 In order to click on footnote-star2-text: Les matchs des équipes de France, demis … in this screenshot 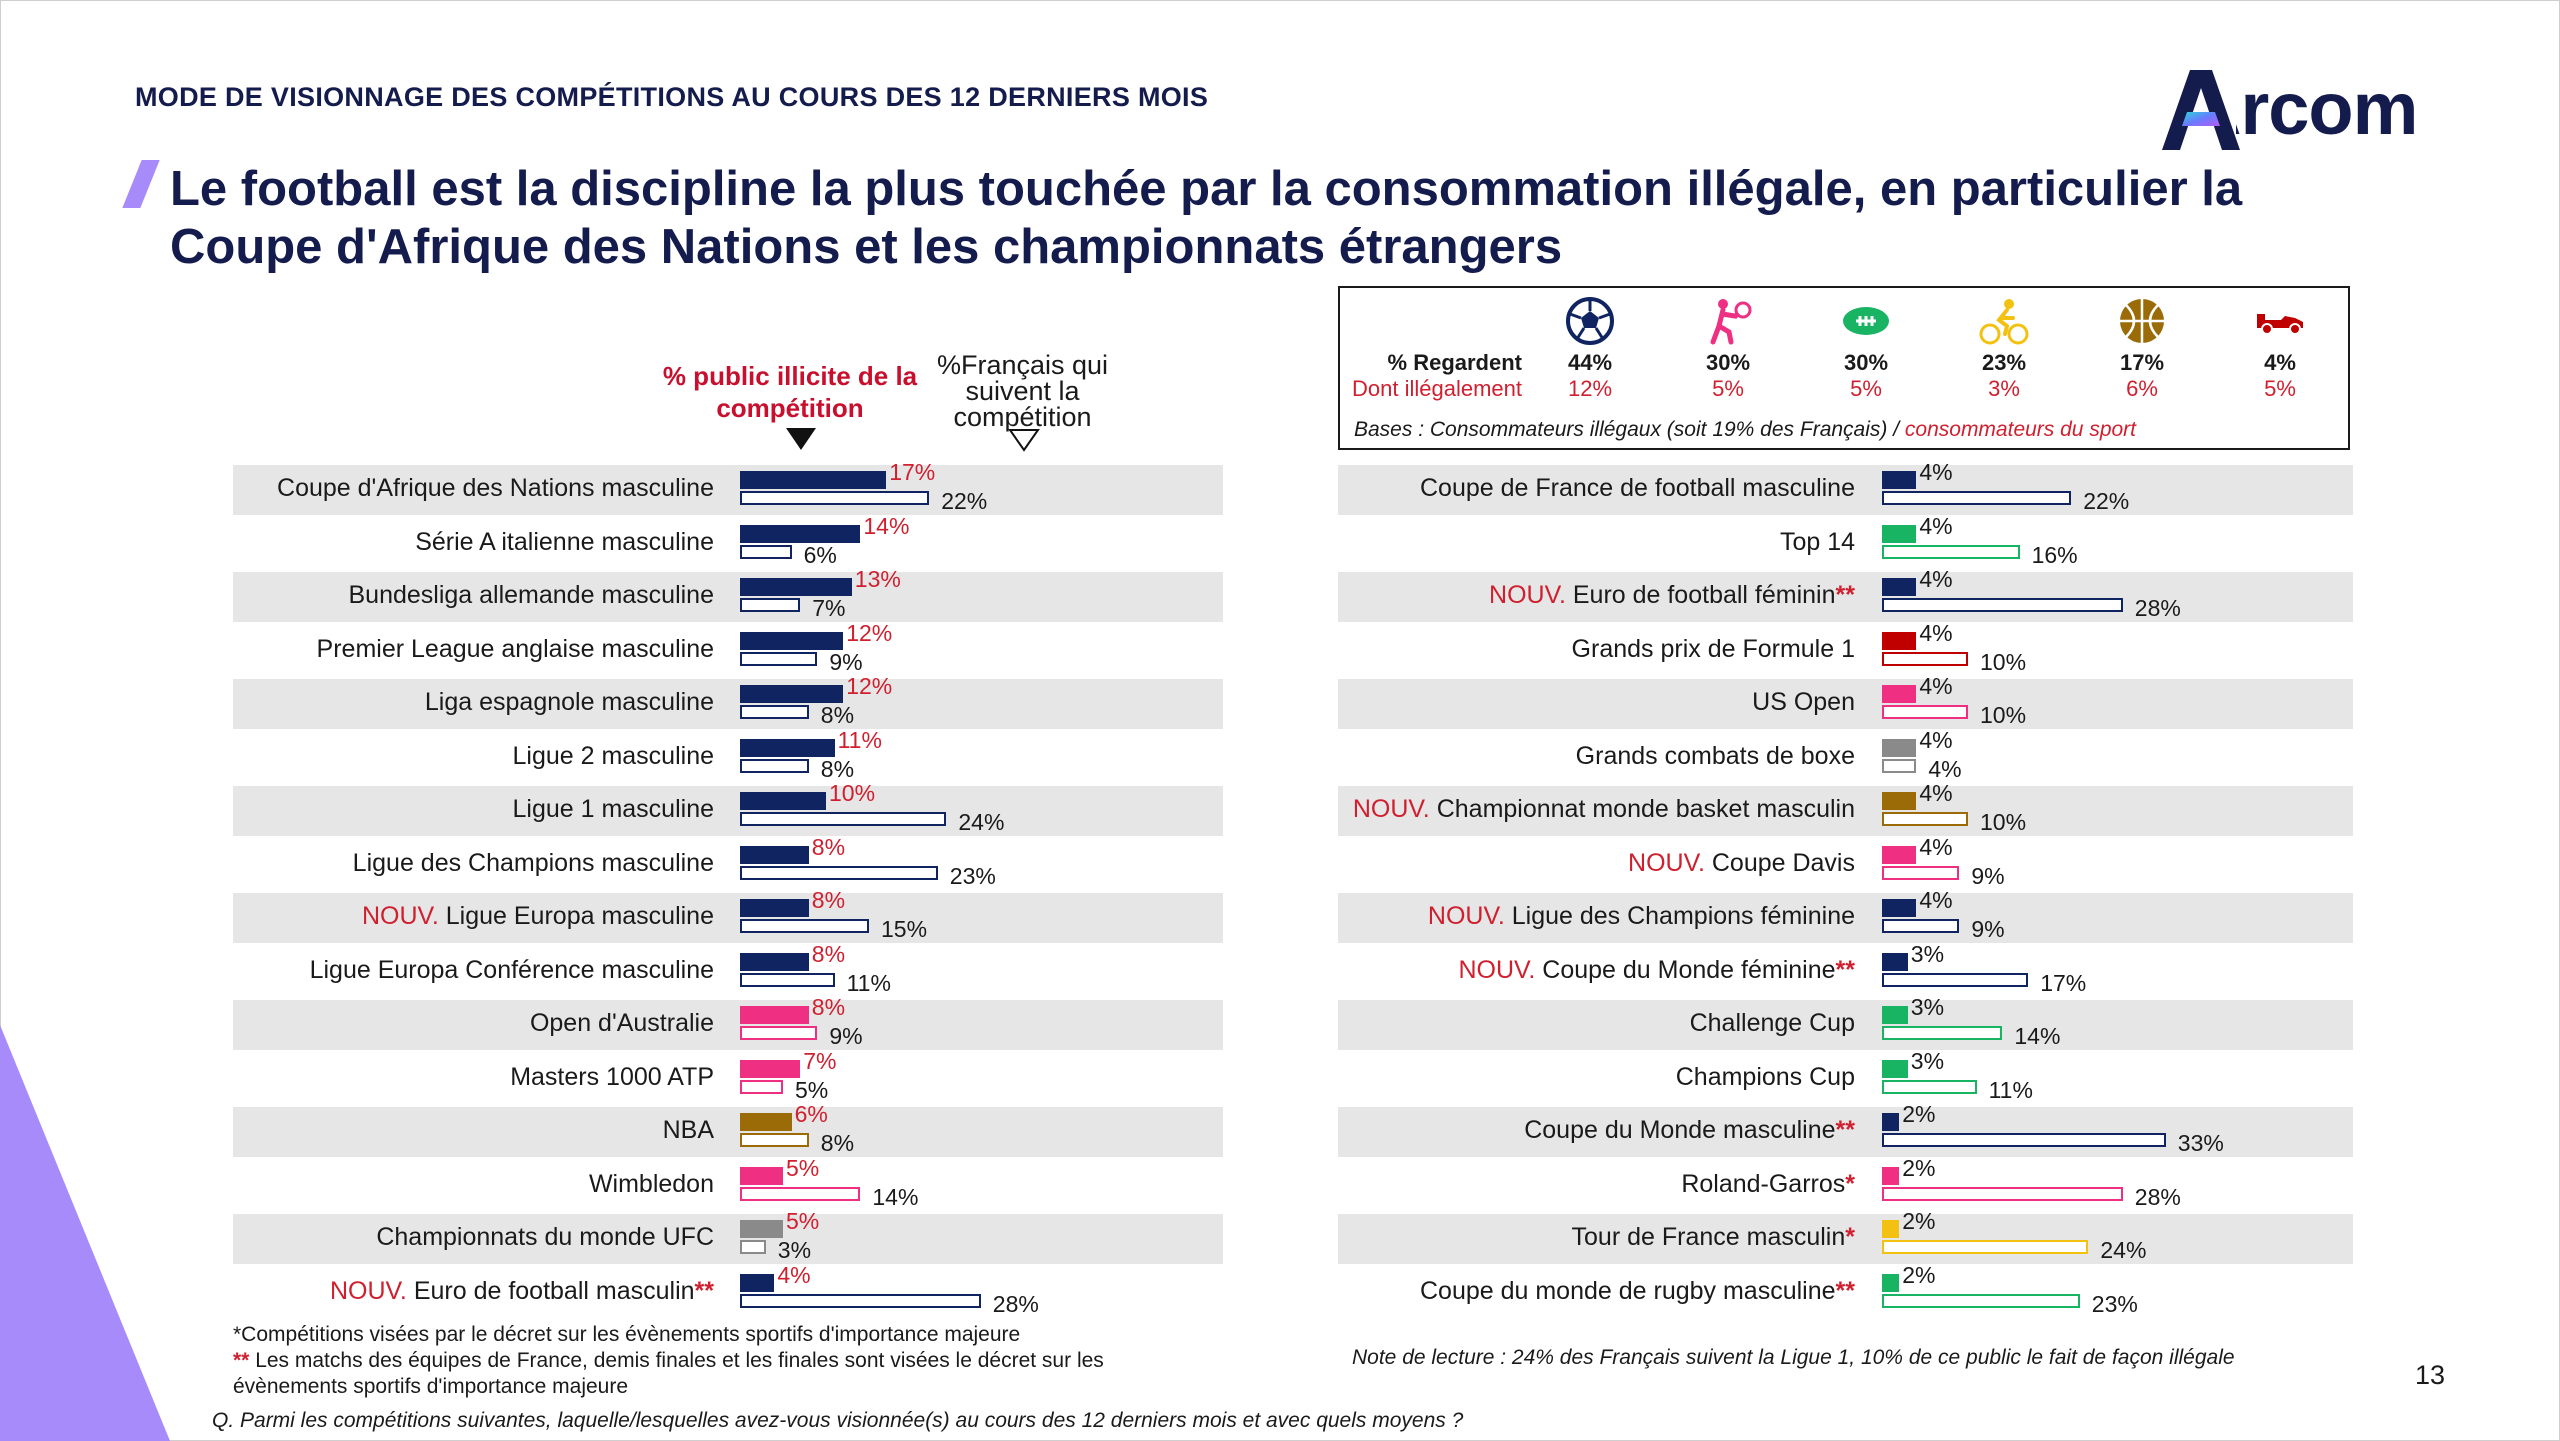, I will do `click(668, 1373)`.